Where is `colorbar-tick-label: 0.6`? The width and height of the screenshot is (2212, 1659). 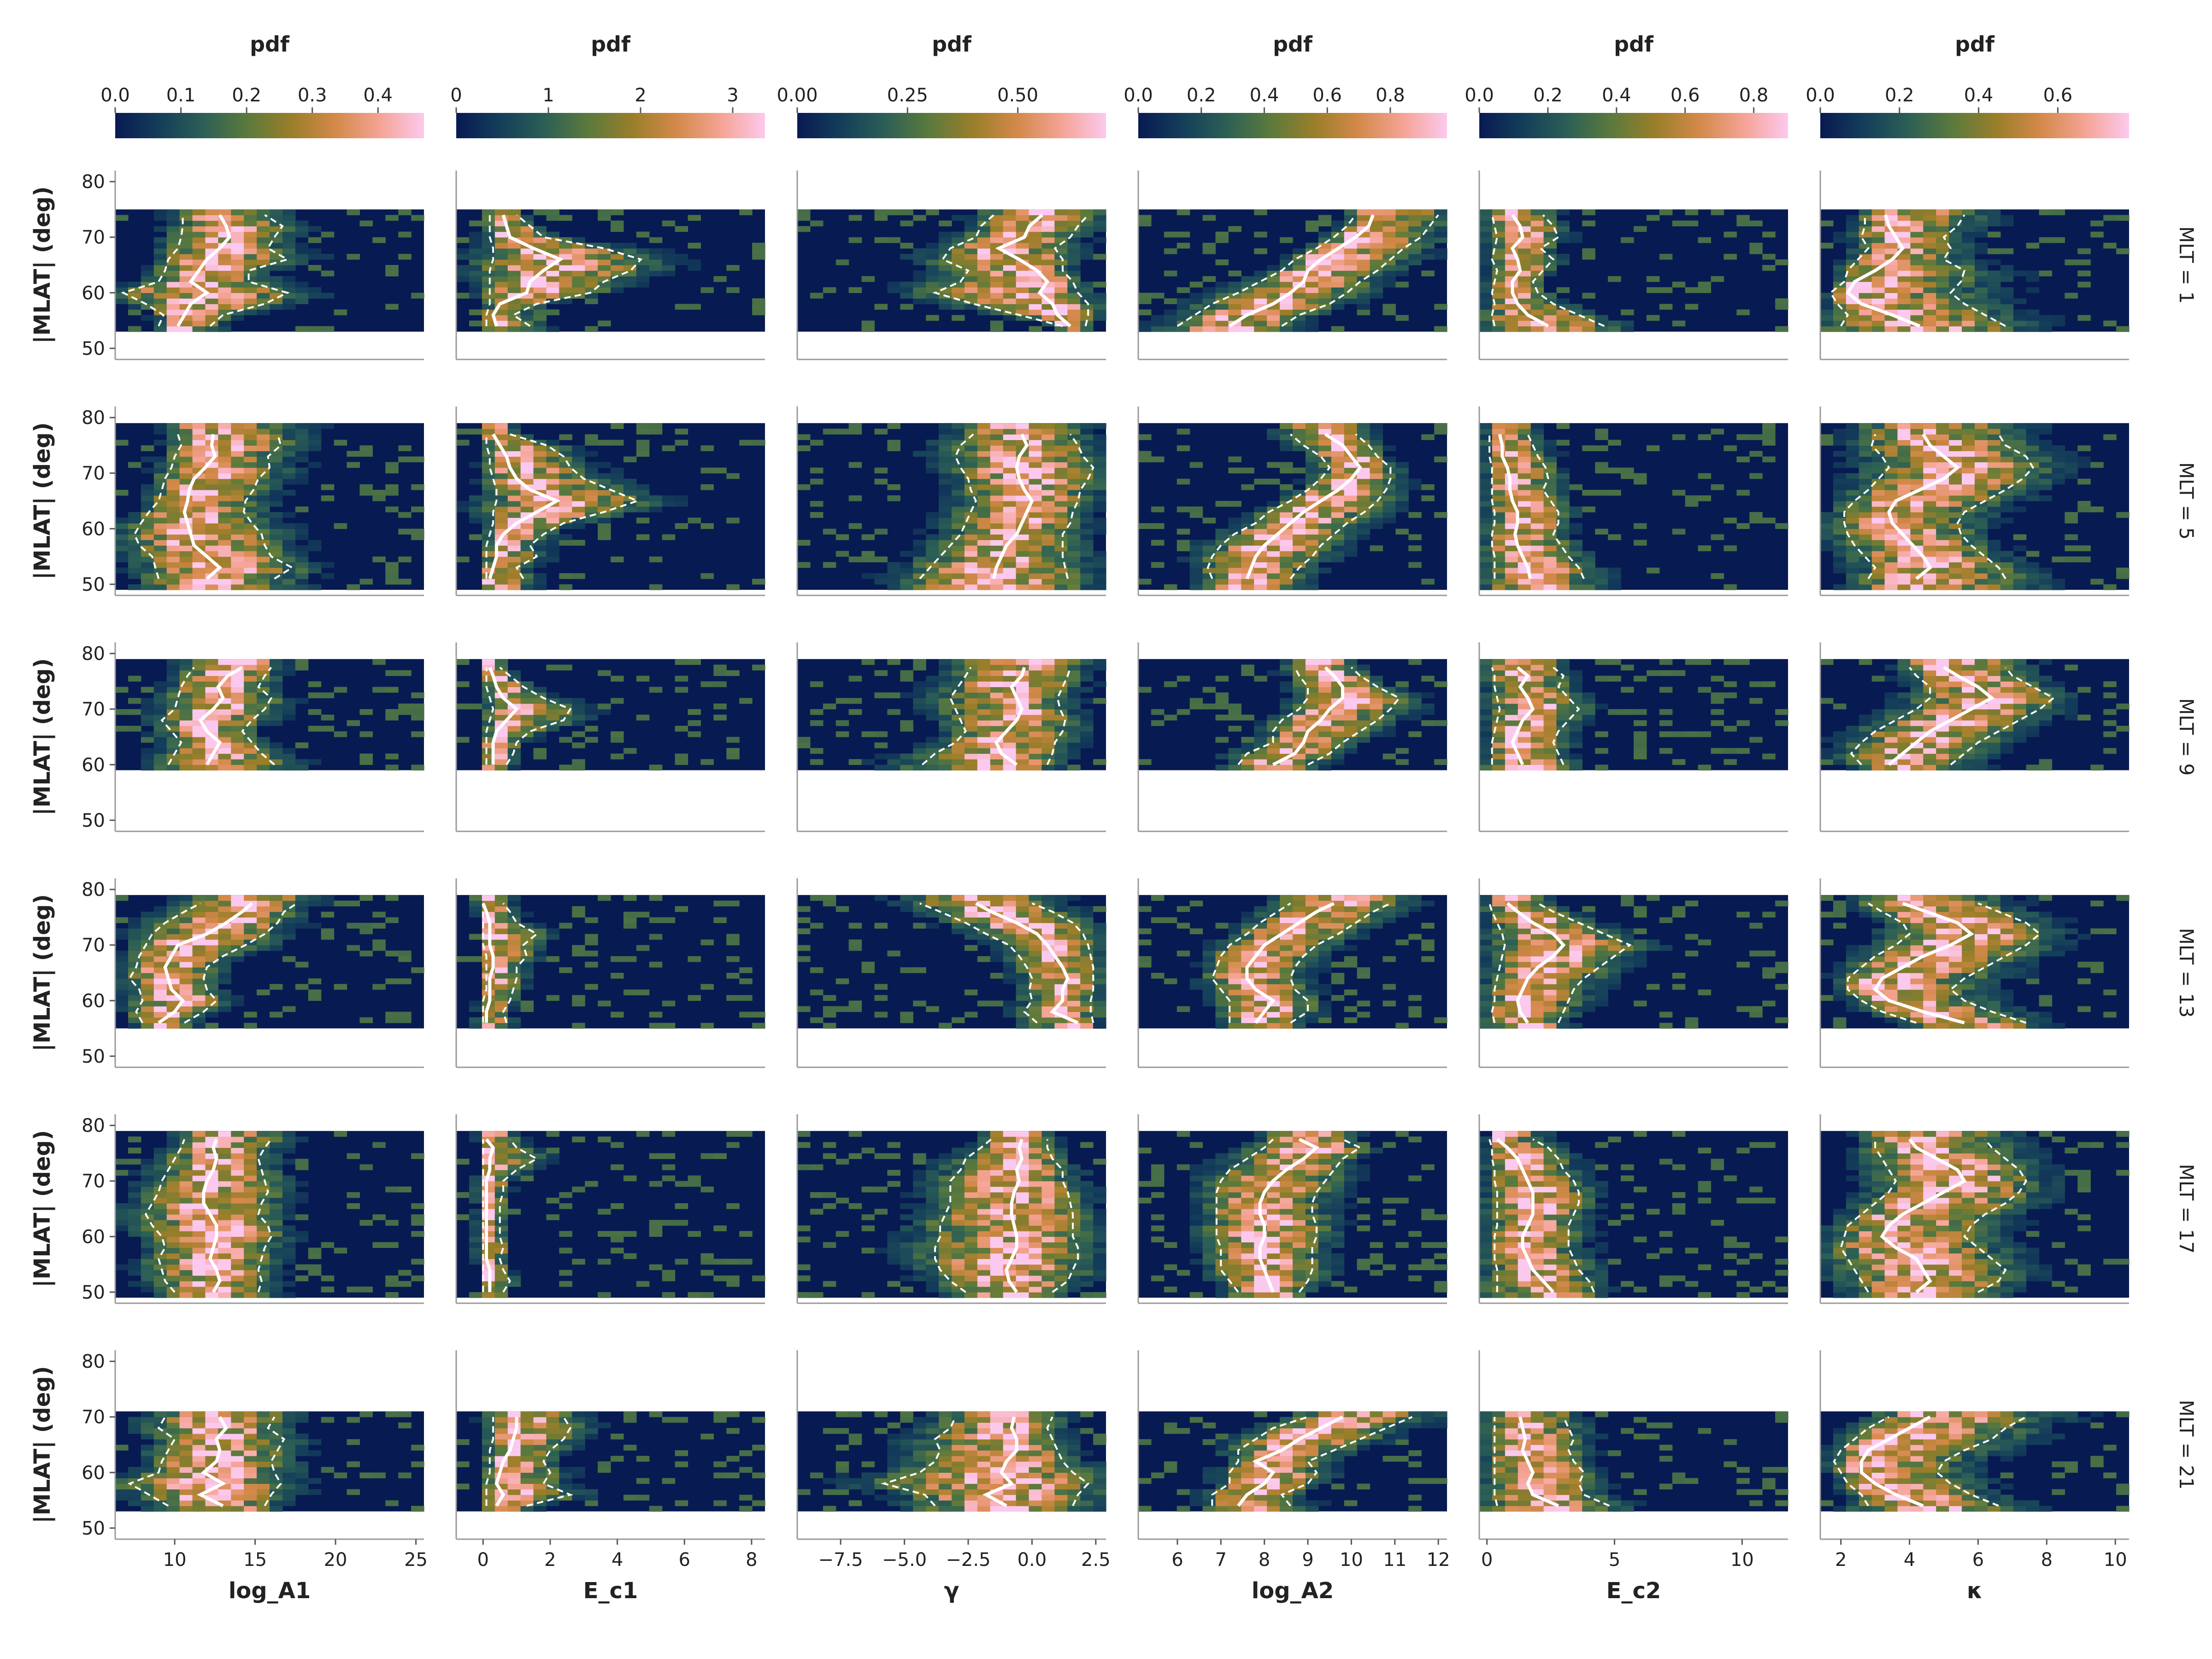
colorbar-tick-label: 0.6 is located at coordinates (1327, 95).